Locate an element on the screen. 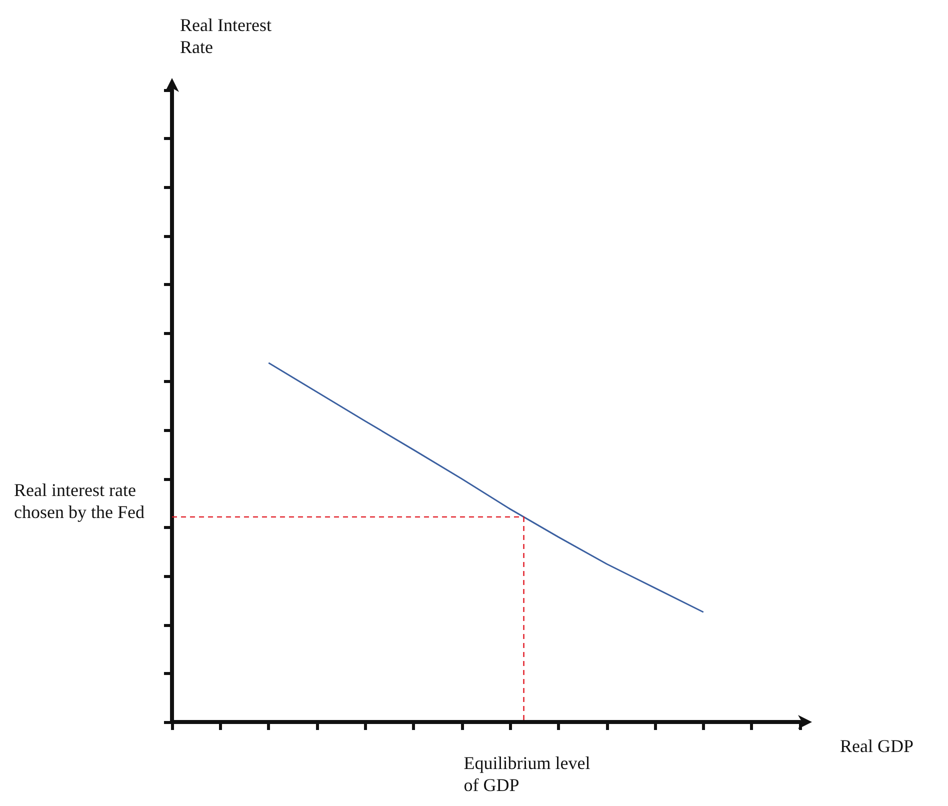  text: Real Interest Rate is located at coordinates (228, 36).